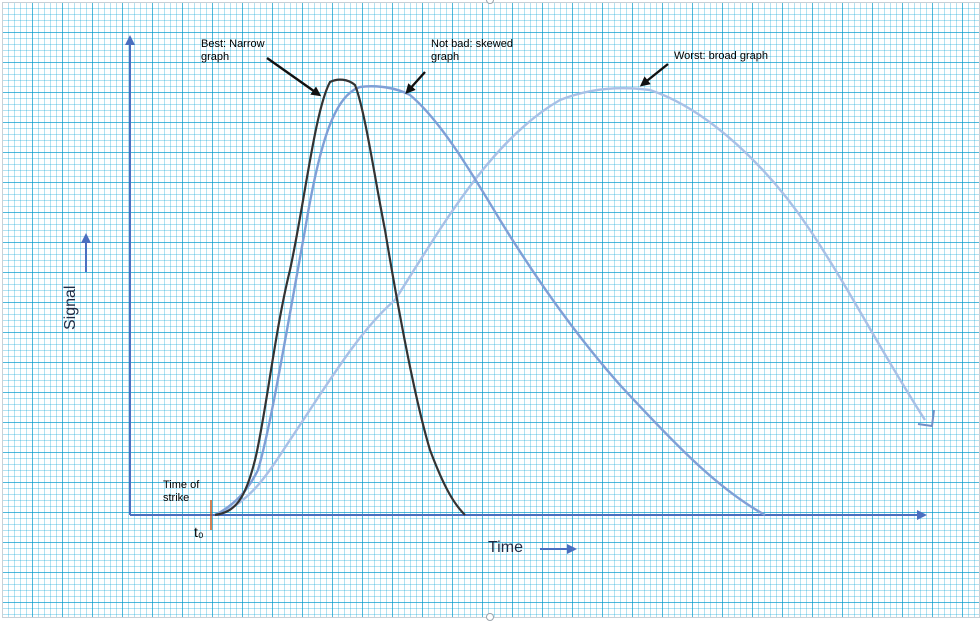 The image size is (980, 621). What do you see at coordinates (505, 547) in the screenshot?
I see `x-axis-label: Time` at bounding box center [505, 547].